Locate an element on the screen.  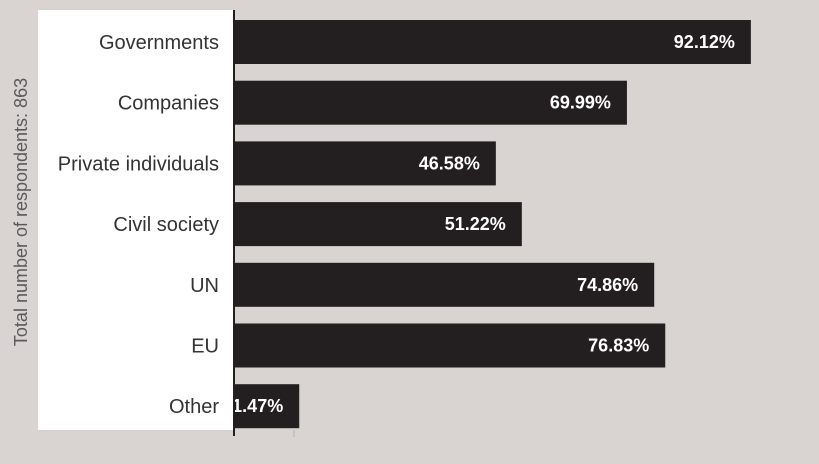
category-label: Other is located at coordinates (194, 407).